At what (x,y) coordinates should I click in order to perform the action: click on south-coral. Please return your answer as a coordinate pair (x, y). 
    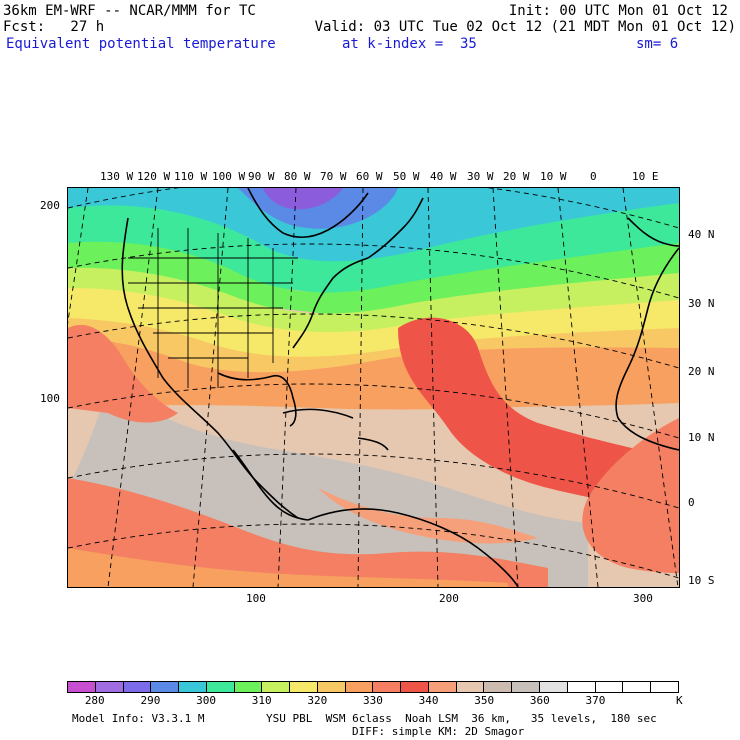
    Looking at the image, I should click on (308, 532).